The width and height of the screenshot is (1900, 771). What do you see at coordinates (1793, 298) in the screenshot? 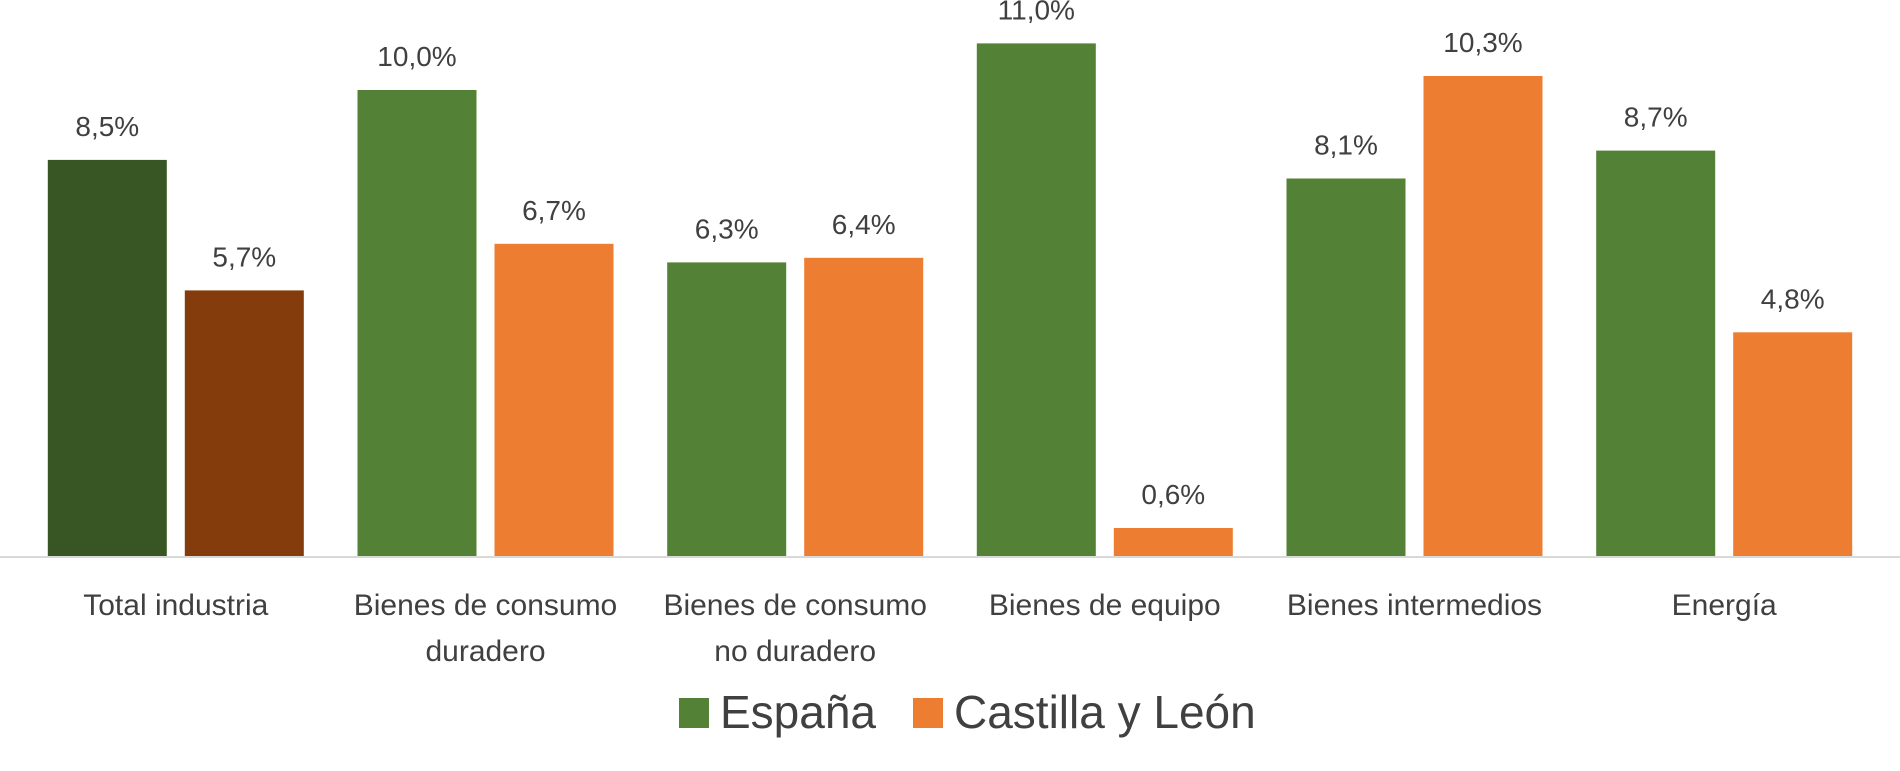
I see `data-label: 4,8%` at bounding box center [1793, 298].